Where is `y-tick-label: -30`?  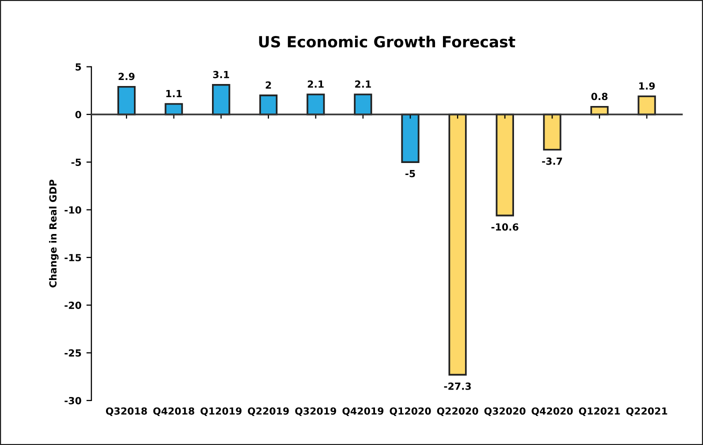
y-tick-label: -30 is located at coordinates (73, 400).